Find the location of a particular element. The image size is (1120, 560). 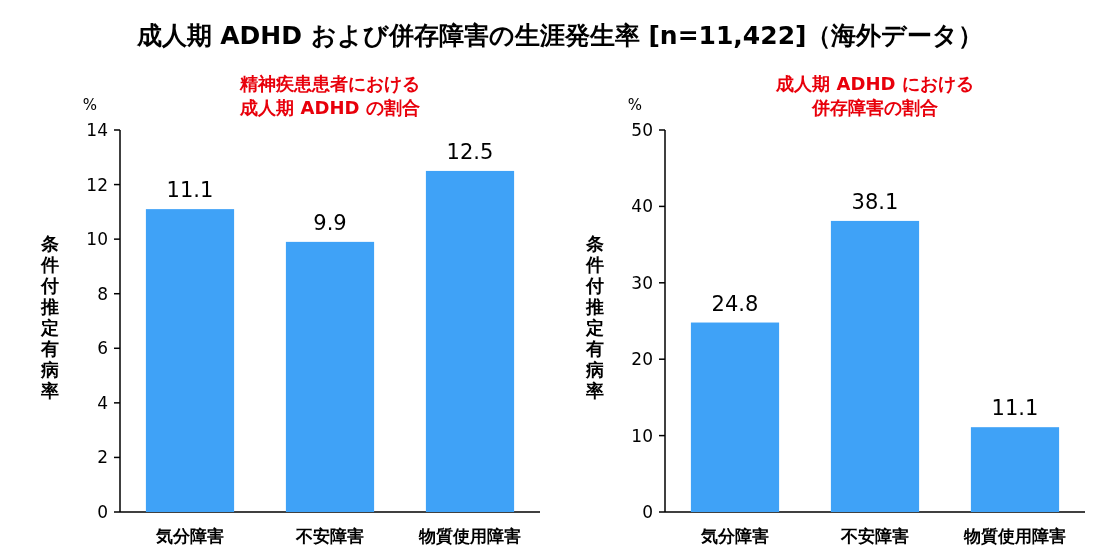

chart-title: 成人期 ADHD および併存障害の生涯発生率 [n=11,422]（海外データ） is located at coordinates (559, 35).